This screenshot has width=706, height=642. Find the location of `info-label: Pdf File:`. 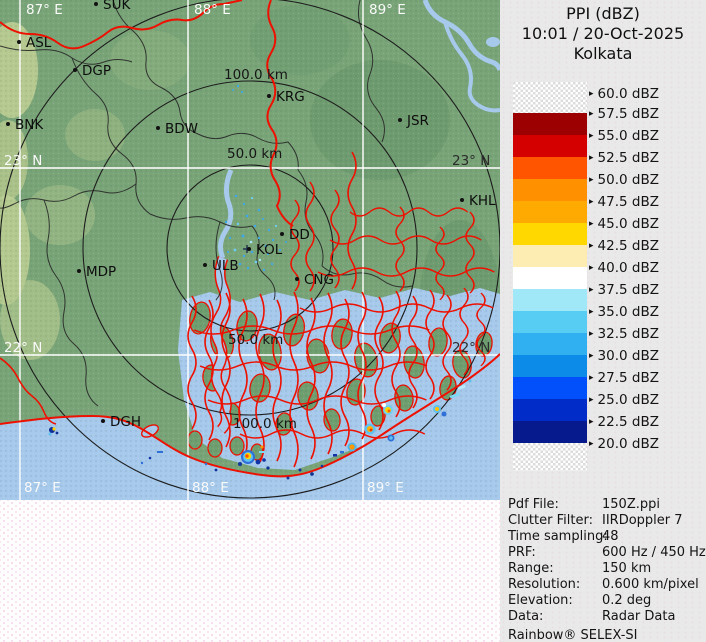

info-label: Pdf File: is located at coordinates (533, 504).